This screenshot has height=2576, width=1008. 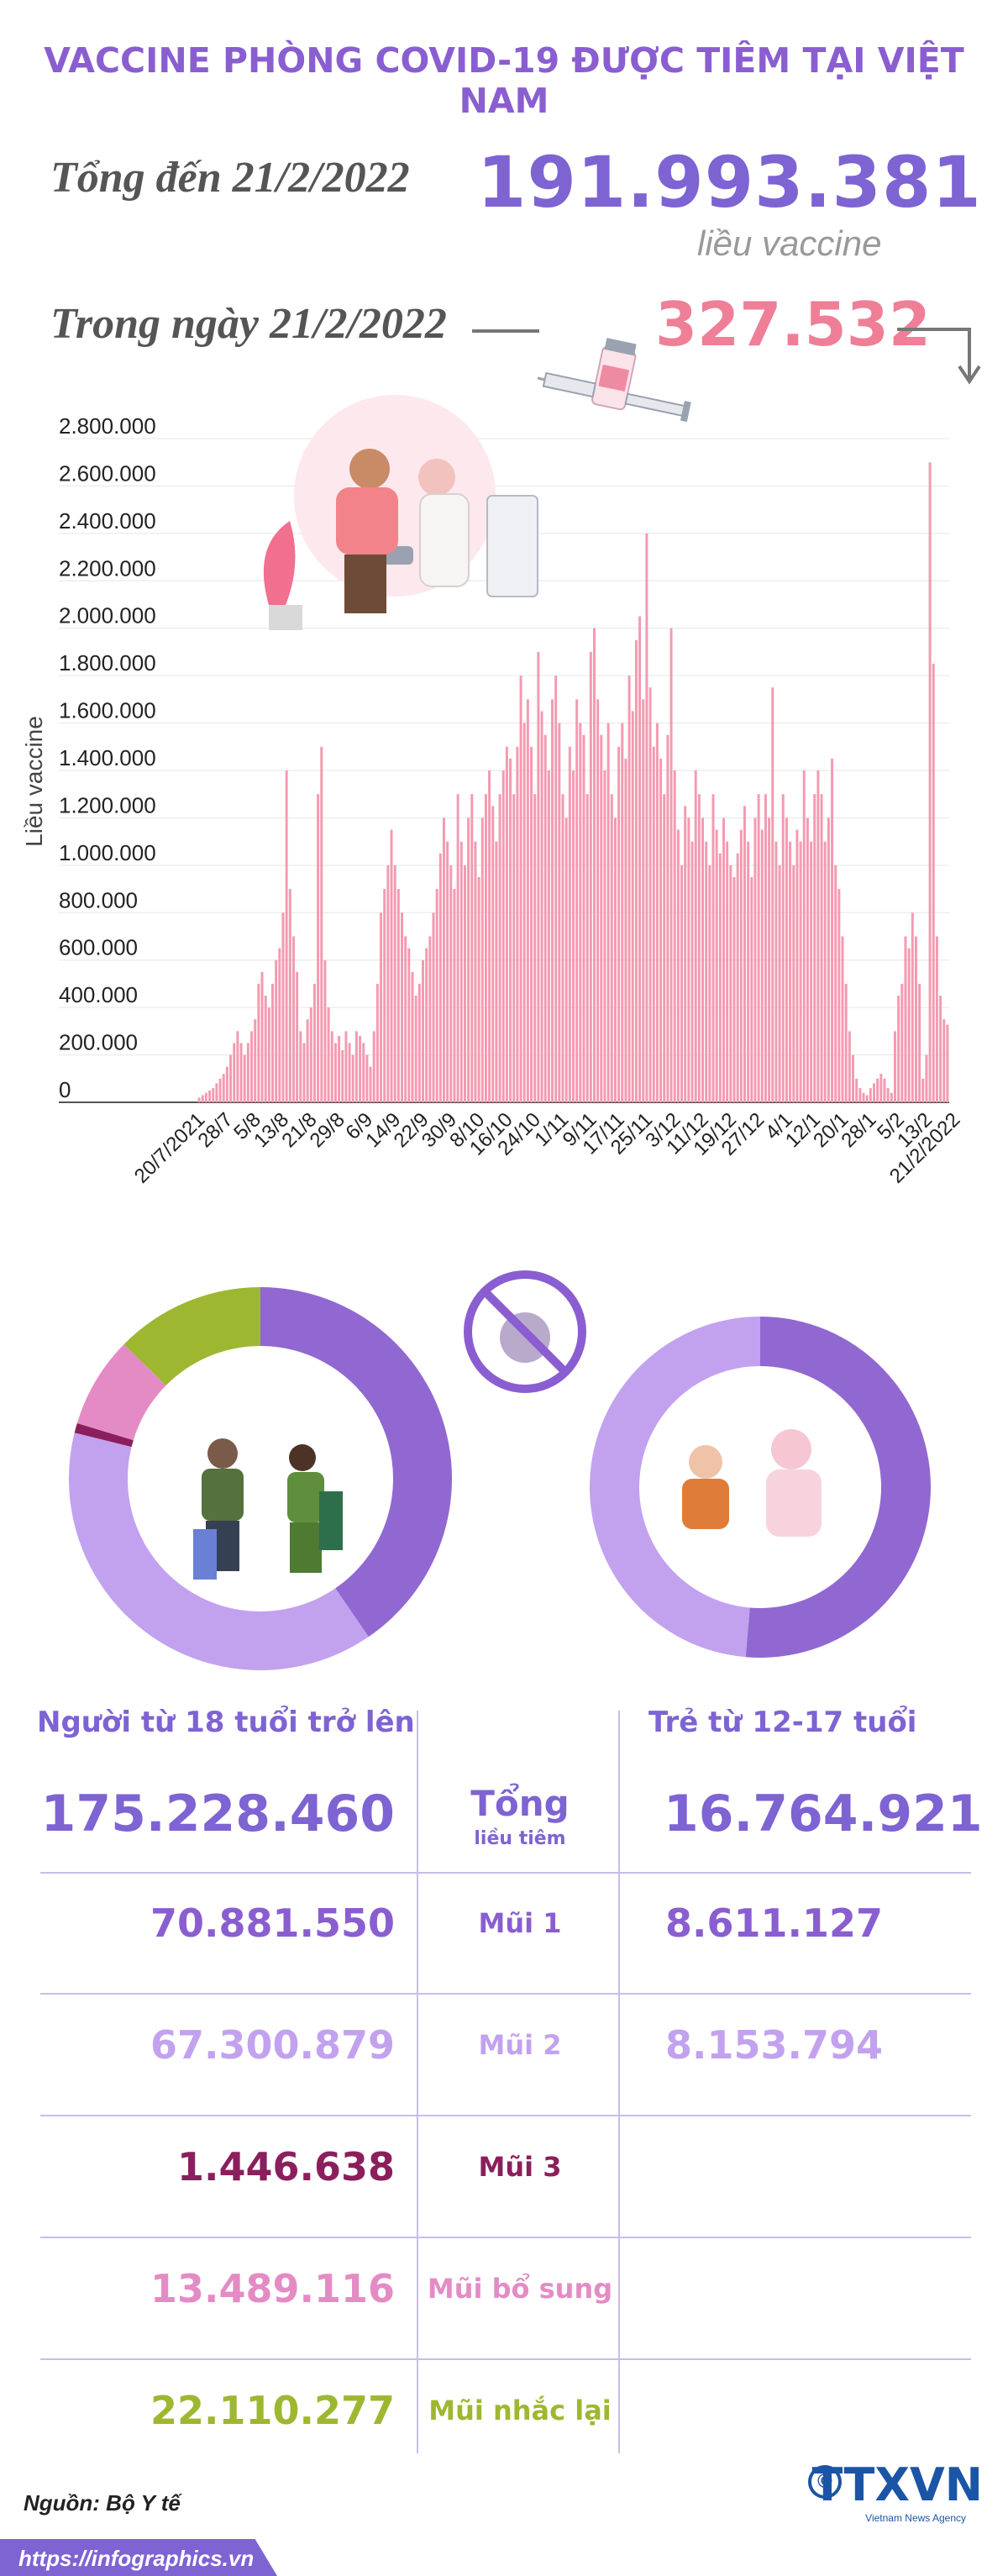 What do you see at coordinates (774, 1923) in the screenshot?
I see `table-cell-child: 8.611.127` at bounding box center [774, 1923].